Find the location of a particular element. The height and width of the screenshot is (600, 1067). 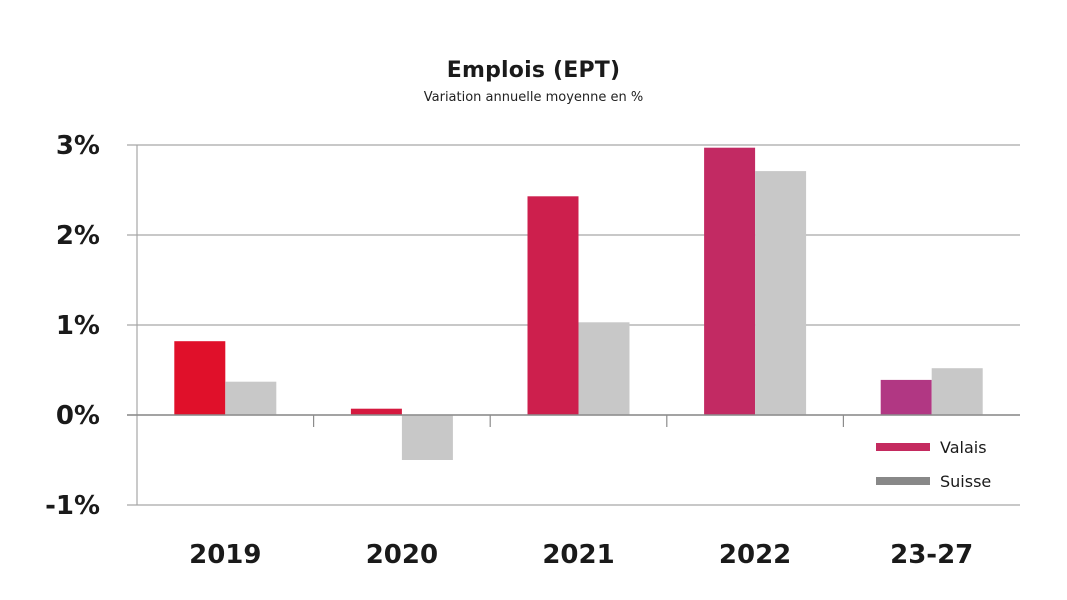

chart-title: Emplois (EPT) is located at coordinates (533, 70).